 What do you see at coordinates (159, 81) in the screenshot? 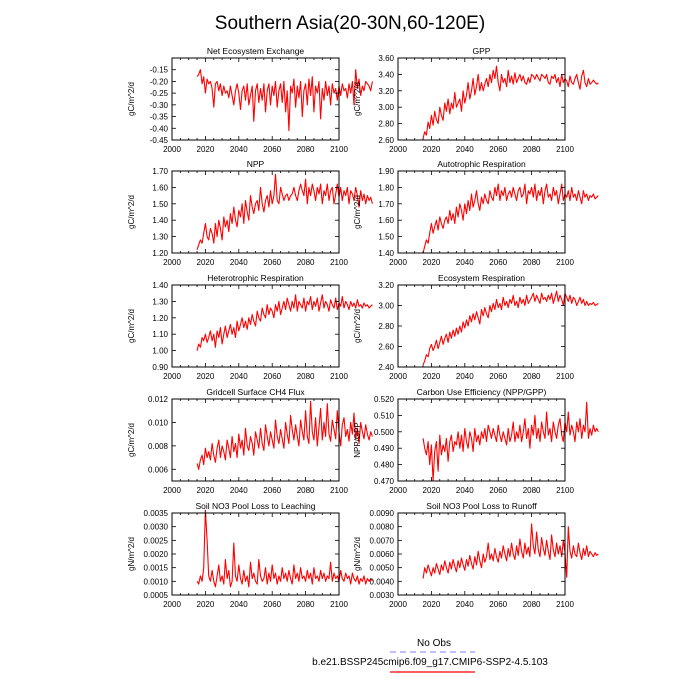
I see `y-tick-label: -0.20` at bounding box center [159, 81].